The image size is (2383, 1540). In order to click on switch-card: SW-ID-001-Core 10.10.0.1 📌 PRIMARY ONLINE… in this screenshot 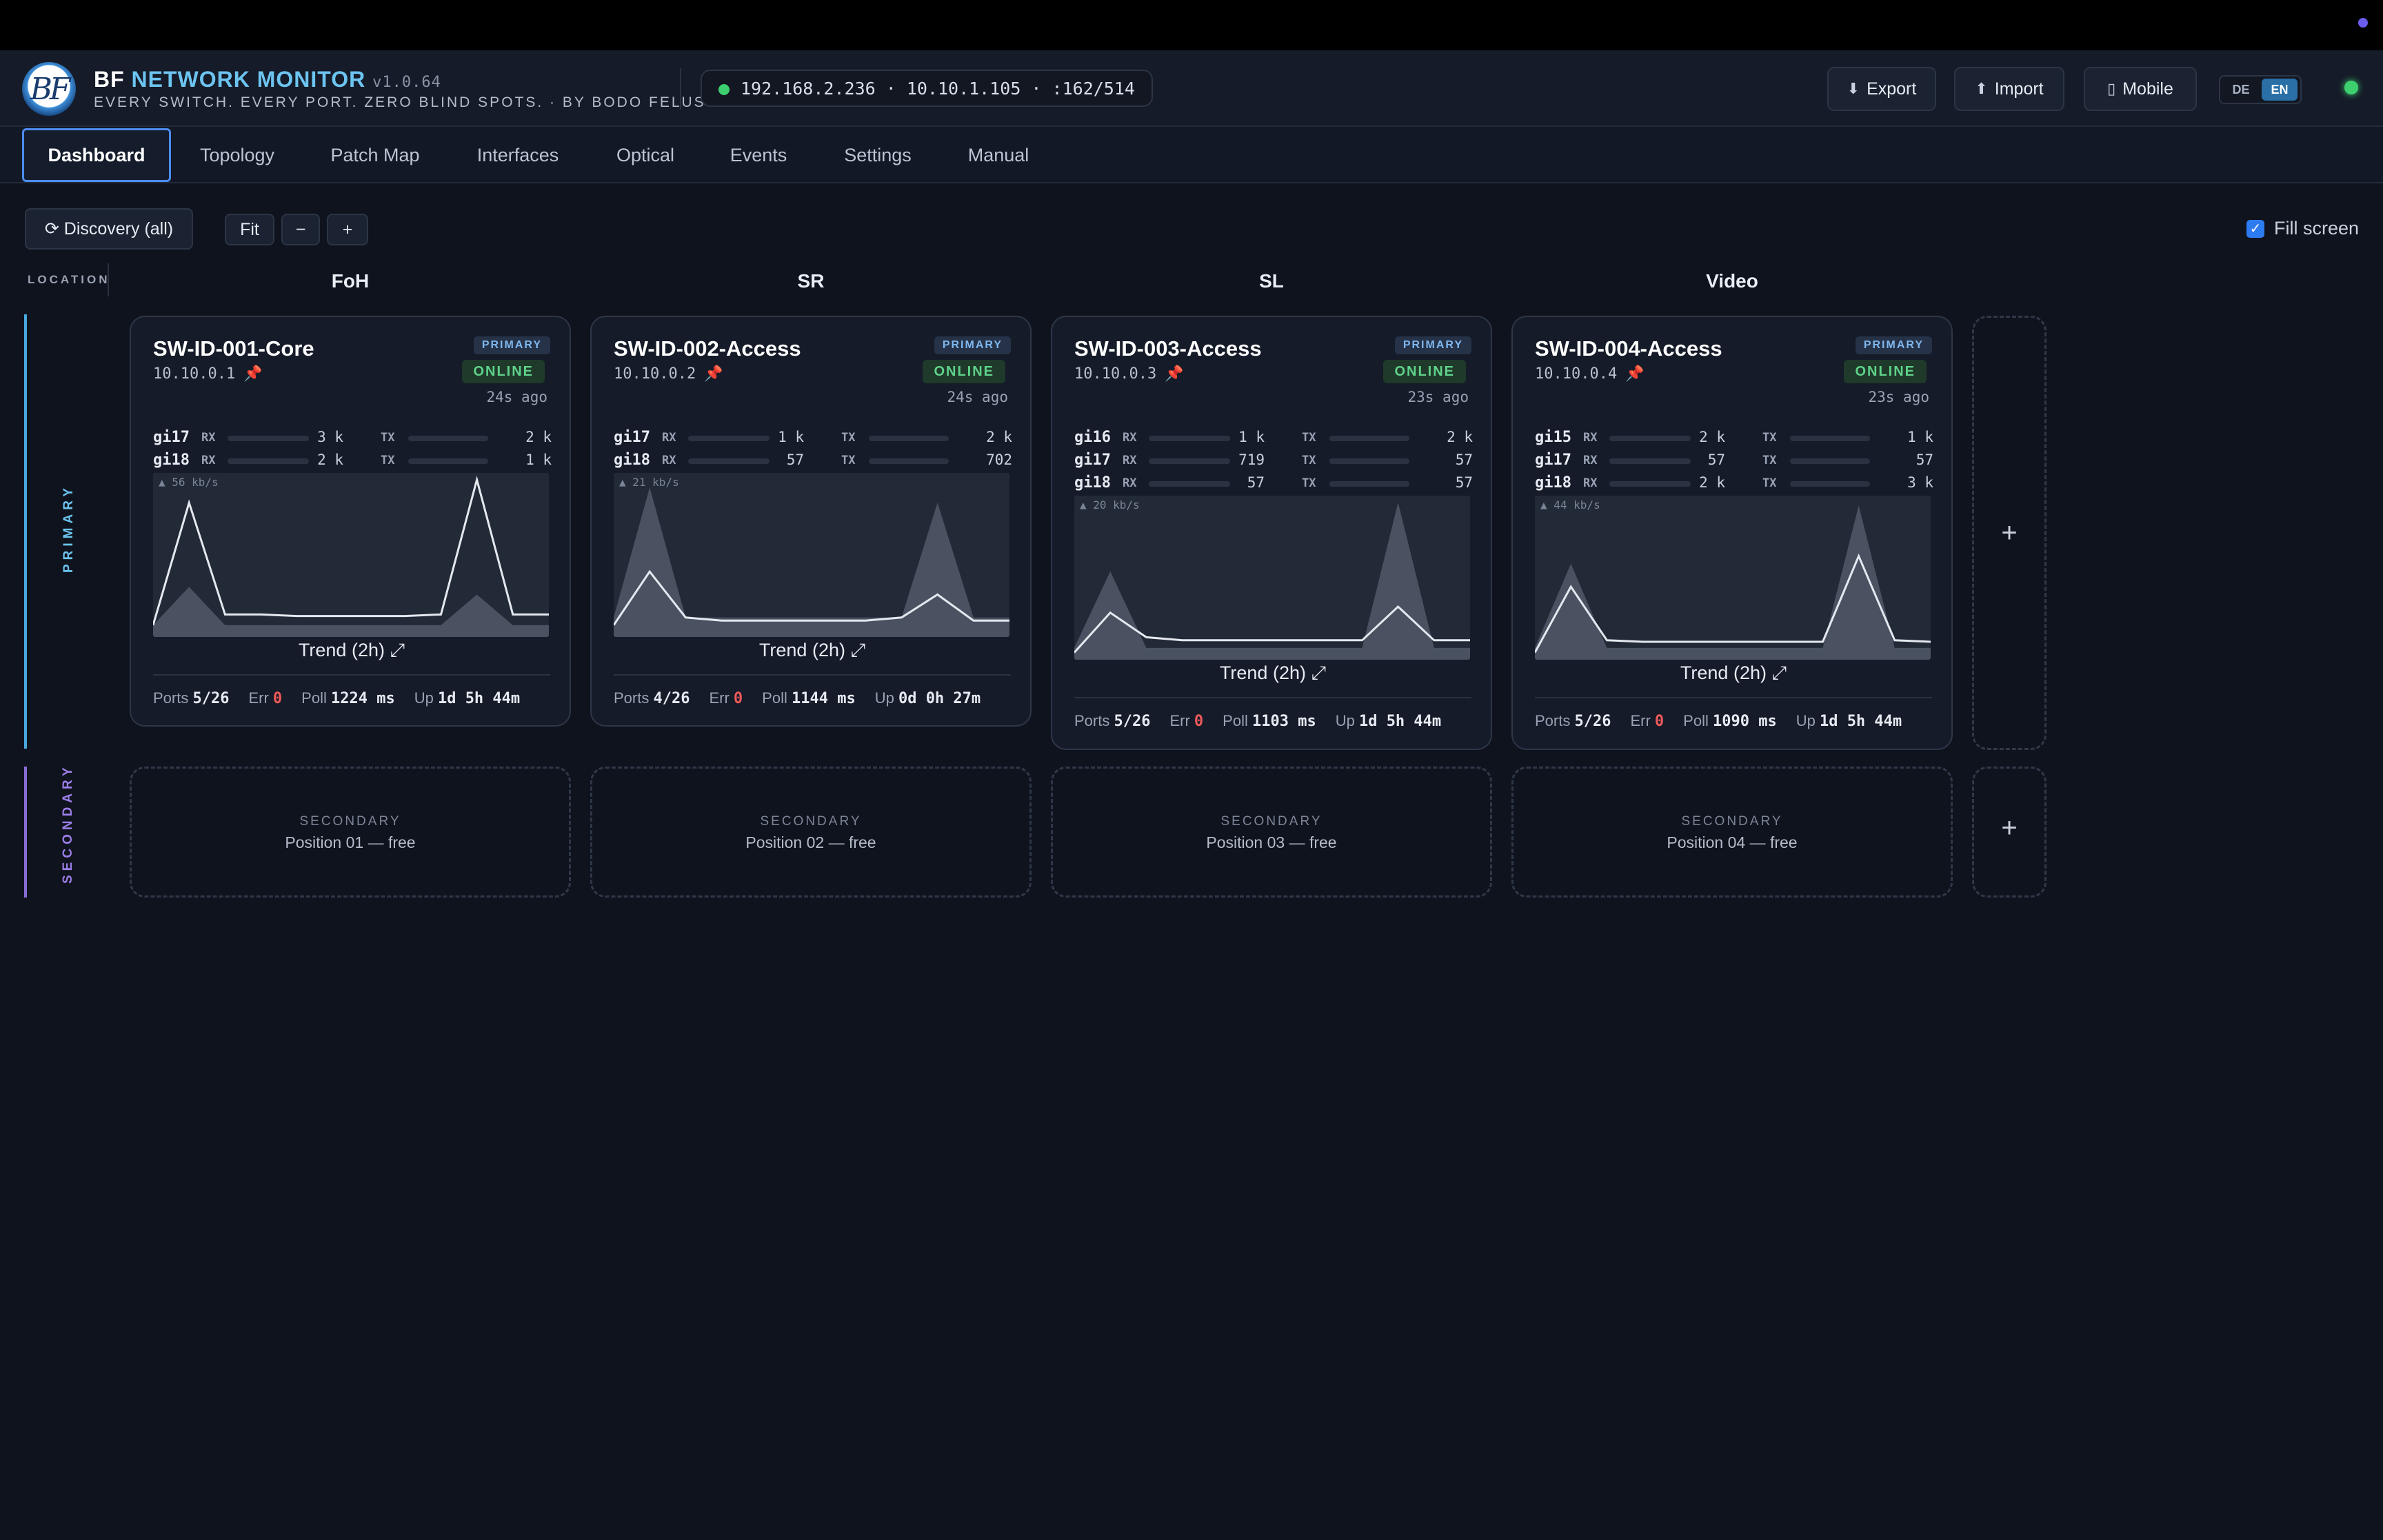, I will do `click(350, 522)`.